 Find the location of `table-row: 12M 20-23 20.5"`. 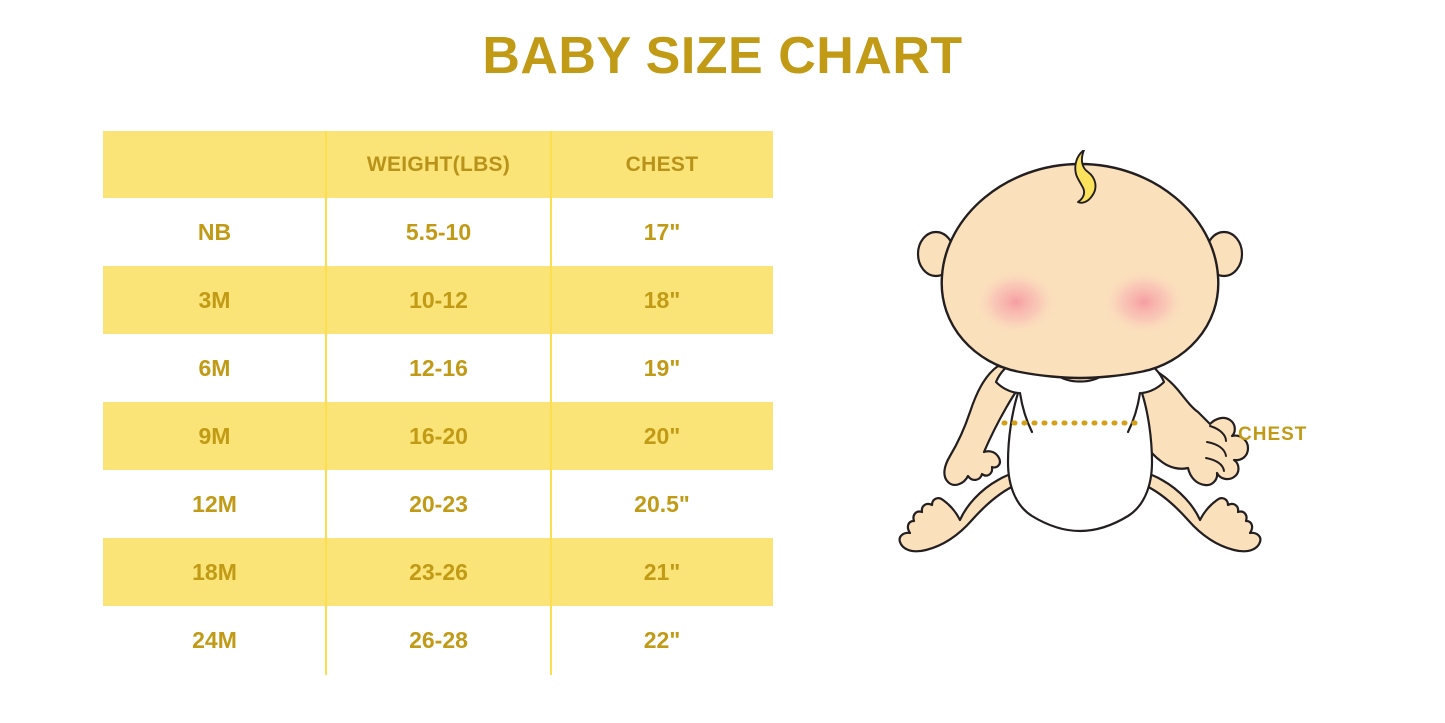

table-row: 12M 20-23 20.5" is located at coordinates (438, 504).